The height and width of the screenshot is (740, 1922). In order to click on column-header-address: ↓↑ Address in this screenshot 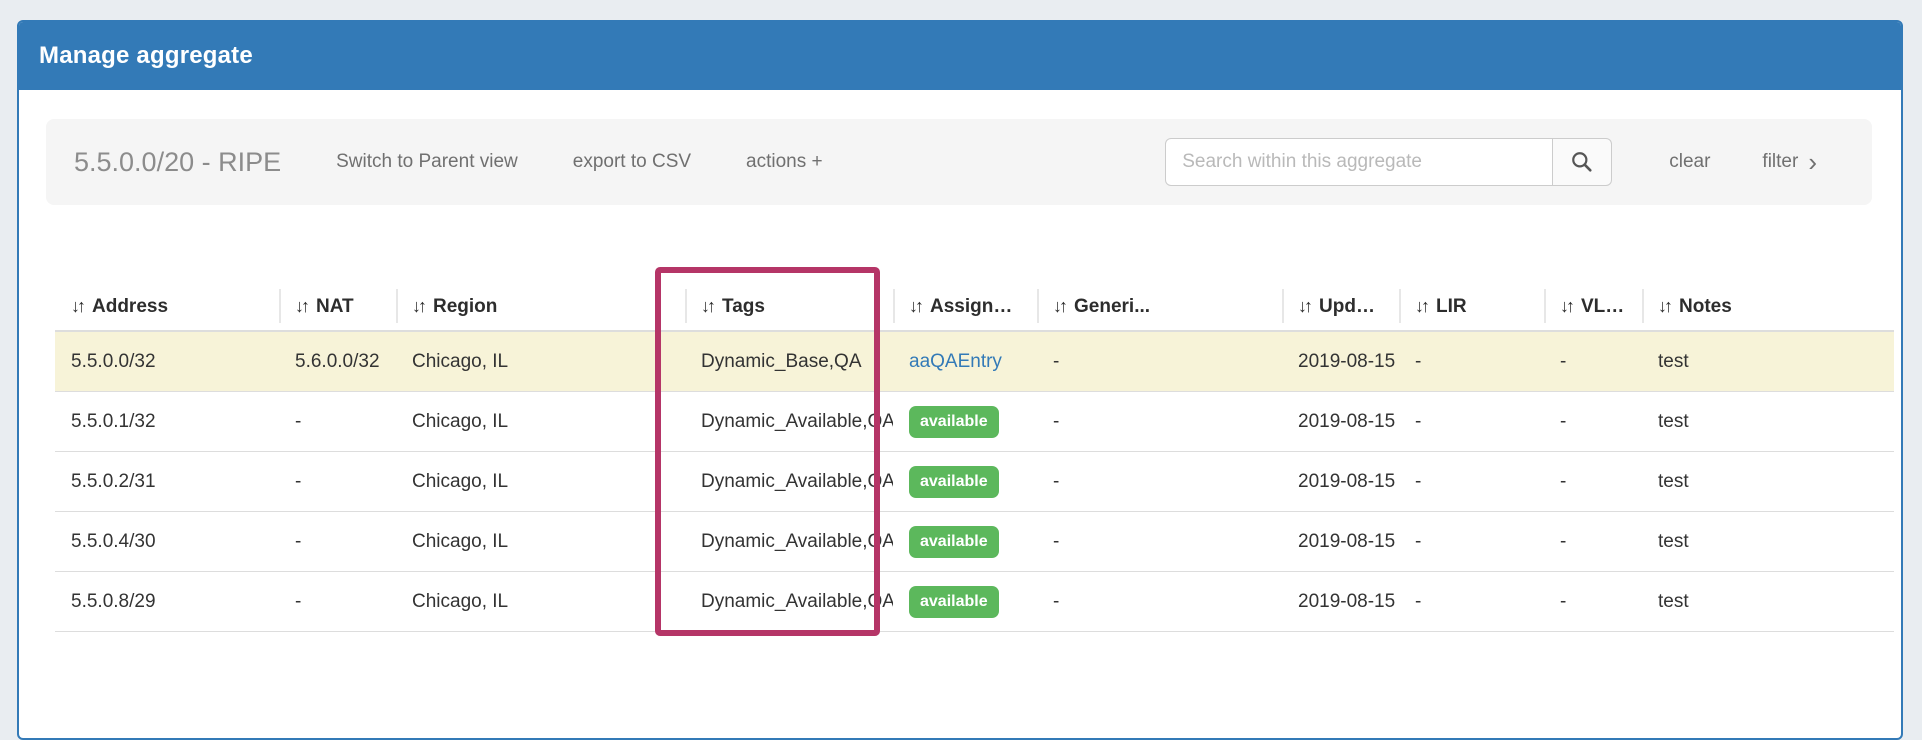, I will do `click(167, 307)`.